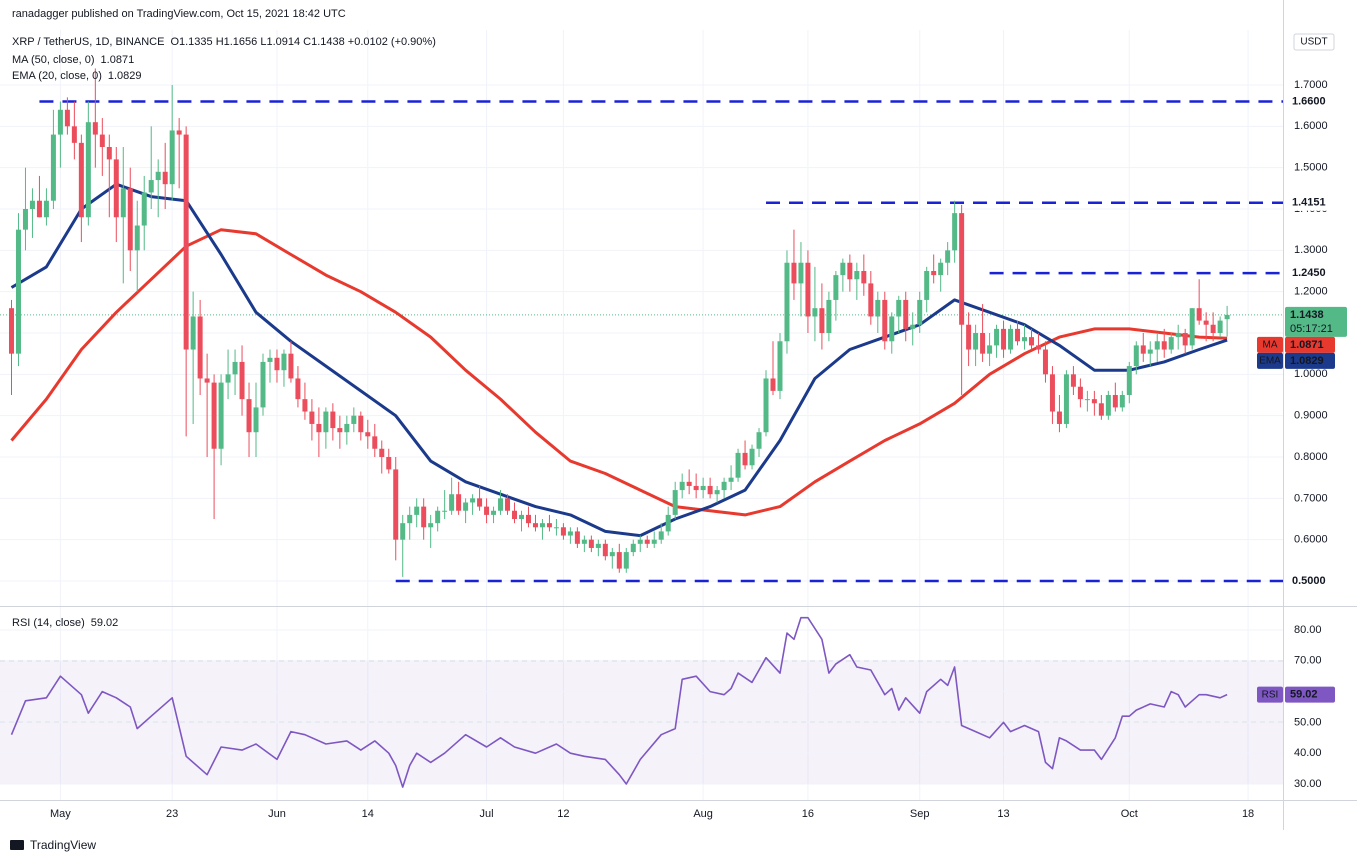  Describe the element at coordinates (1307, 345) in the screenshot. I see `price-badge-label: 1.0871` at that location.